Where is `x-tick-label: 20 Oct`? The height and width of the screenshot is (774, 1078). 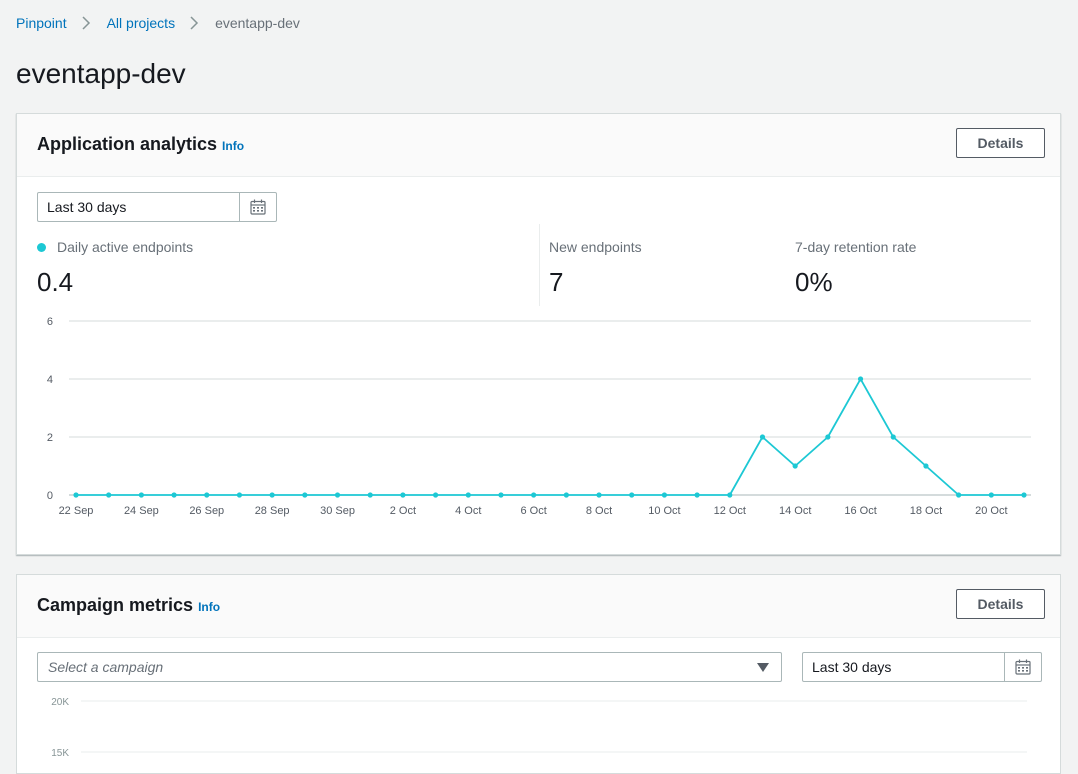
x-tick-label: 20 Oct is located at coordinates (991, 511).